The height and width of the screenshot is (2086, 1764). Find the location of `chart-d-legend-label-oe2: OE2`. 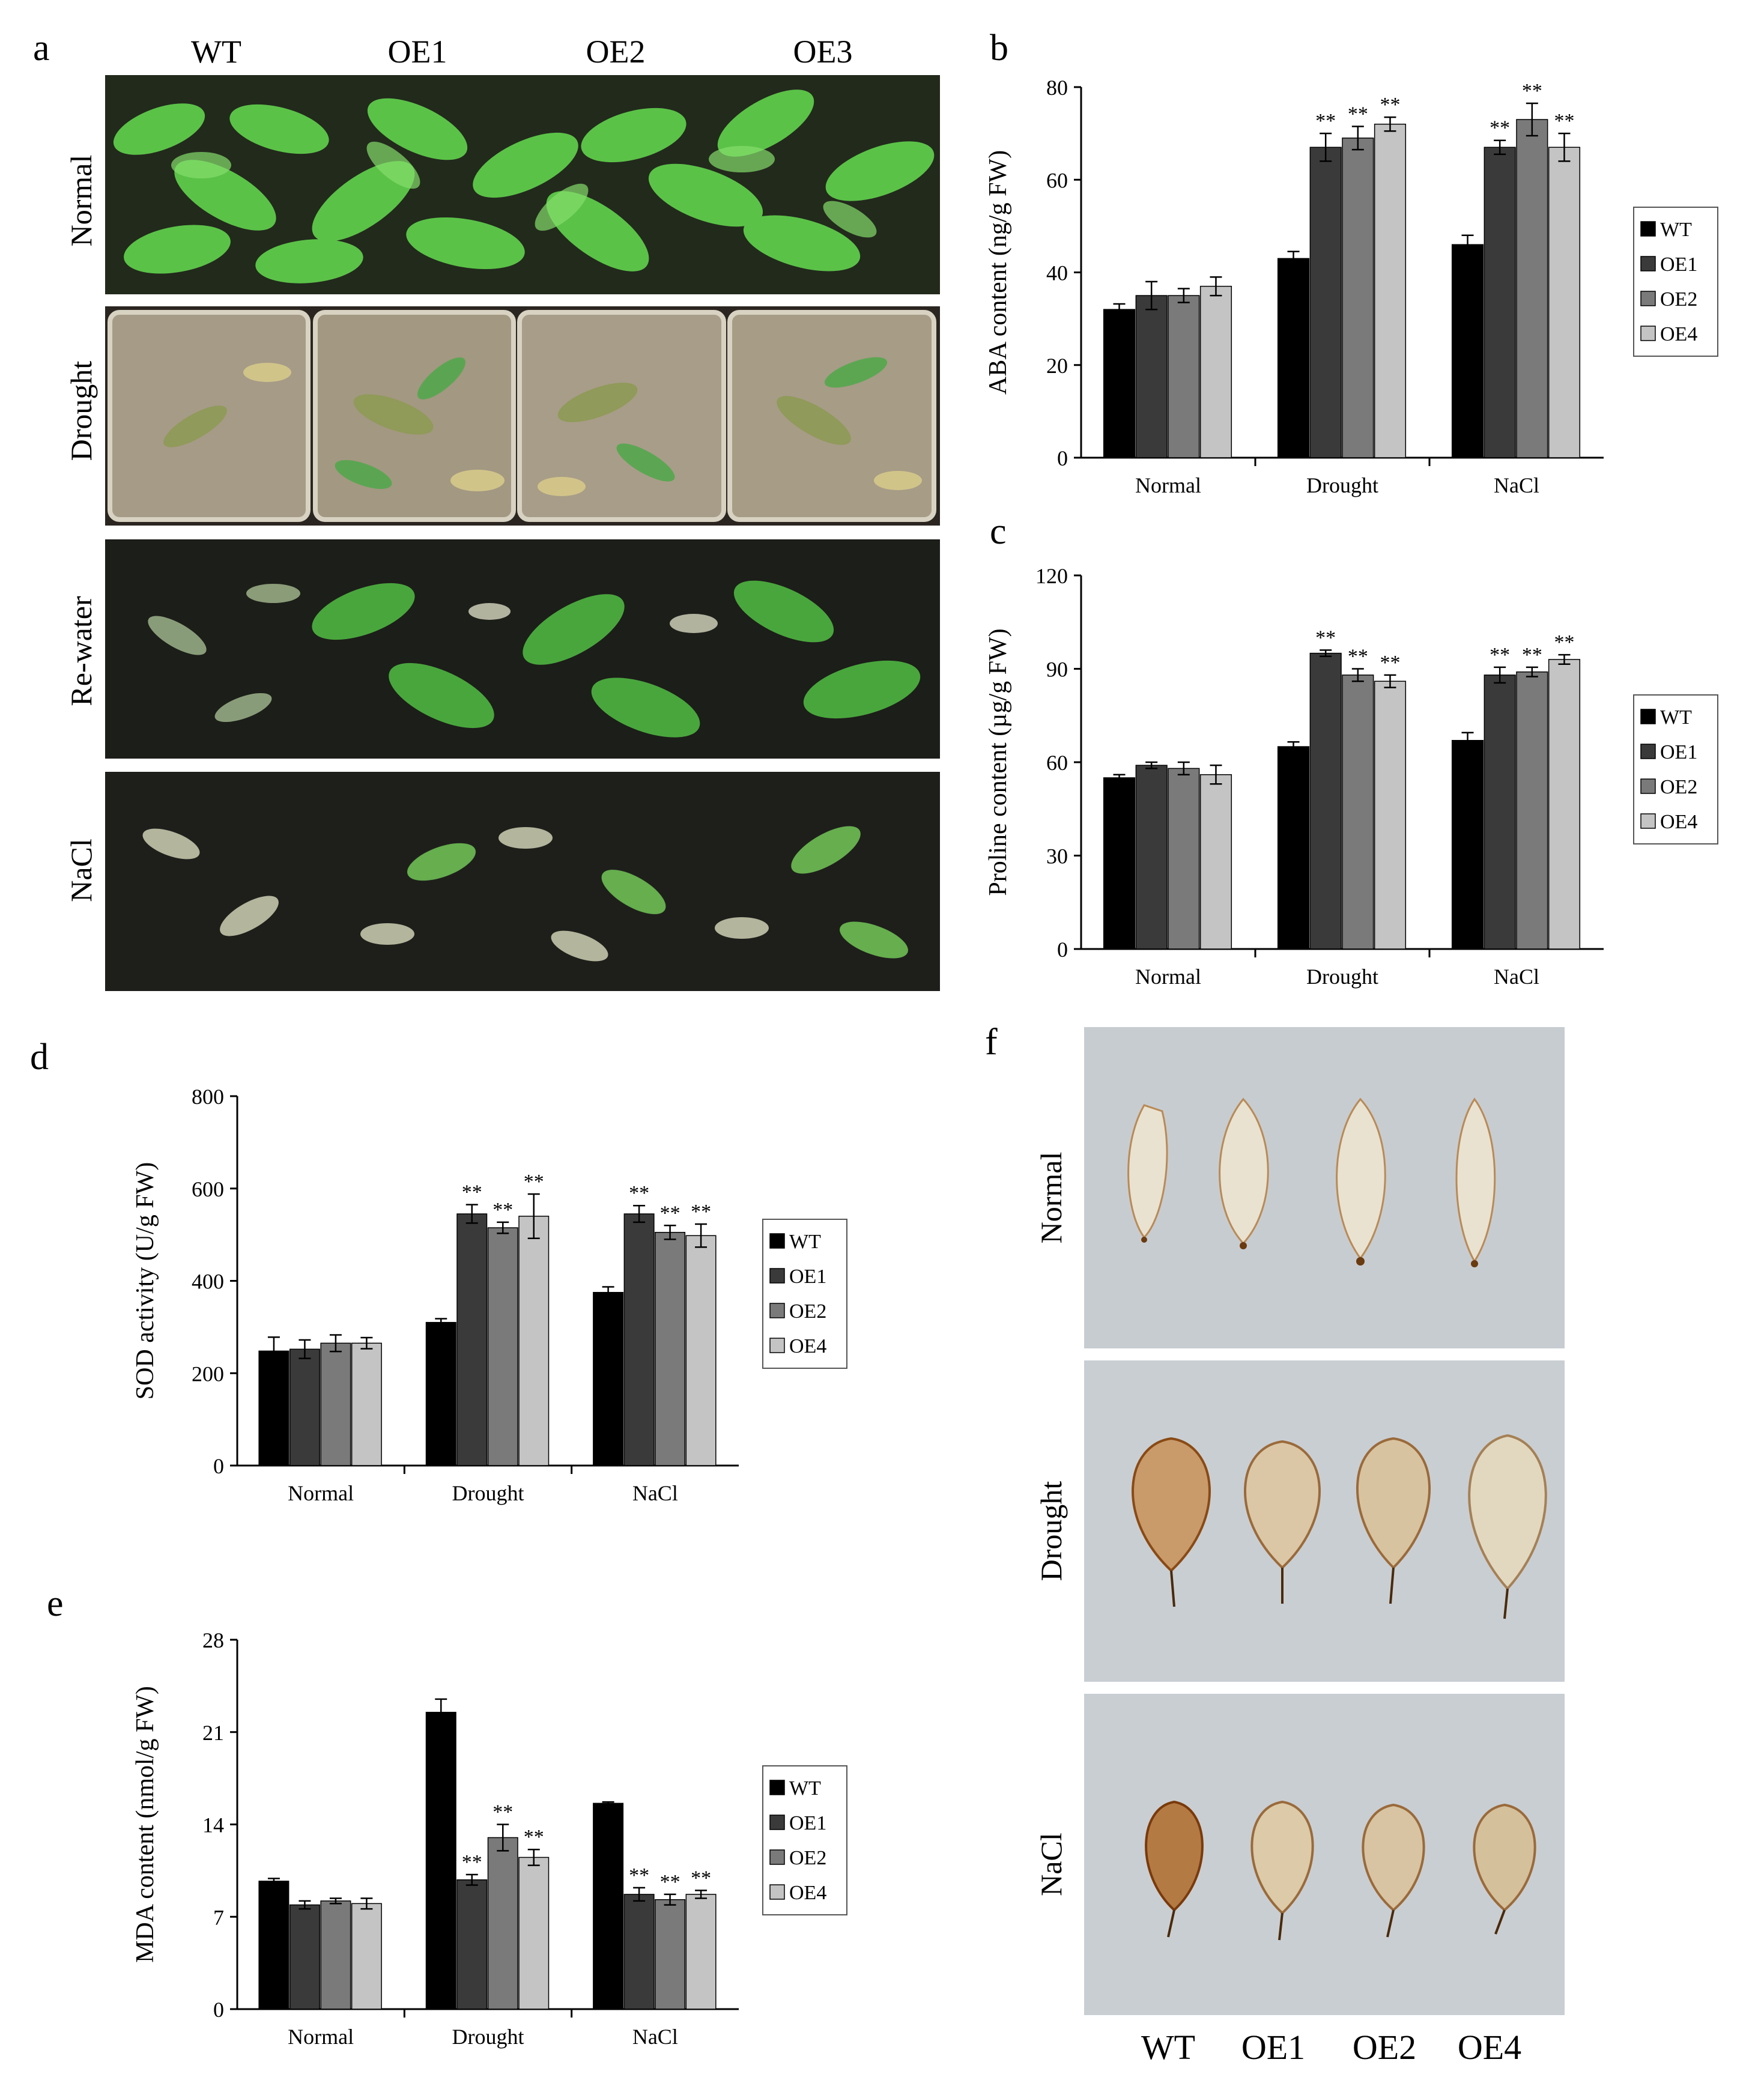

chart-d-legend-label-oe2: OE2 is located at coordinates (807, 1311).